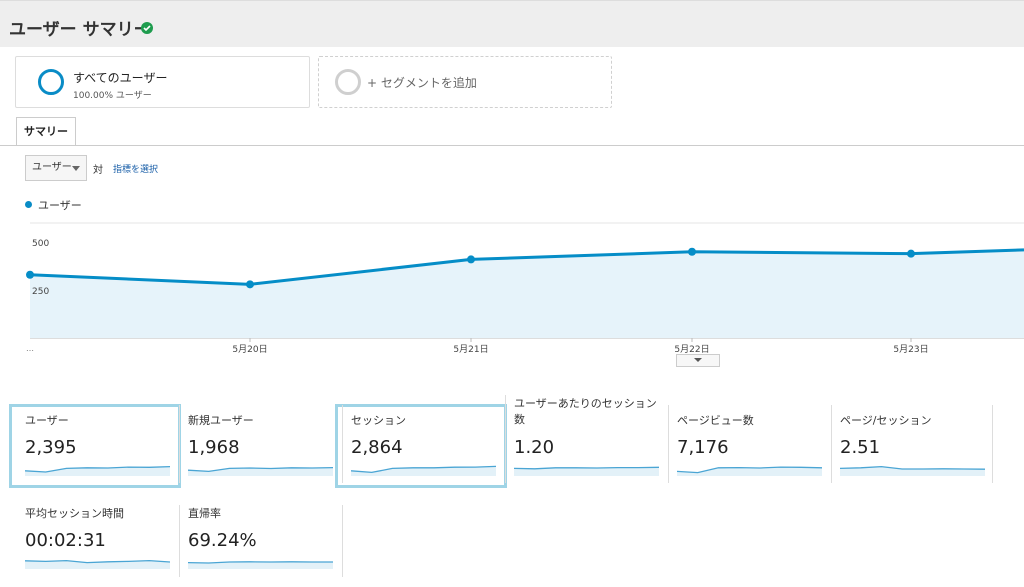 The image size is (1024, 587). Describe the element at coordinates (263, 448) in the screenshot. I see `metric-card: 新規ユーザー 1,968` at that location.